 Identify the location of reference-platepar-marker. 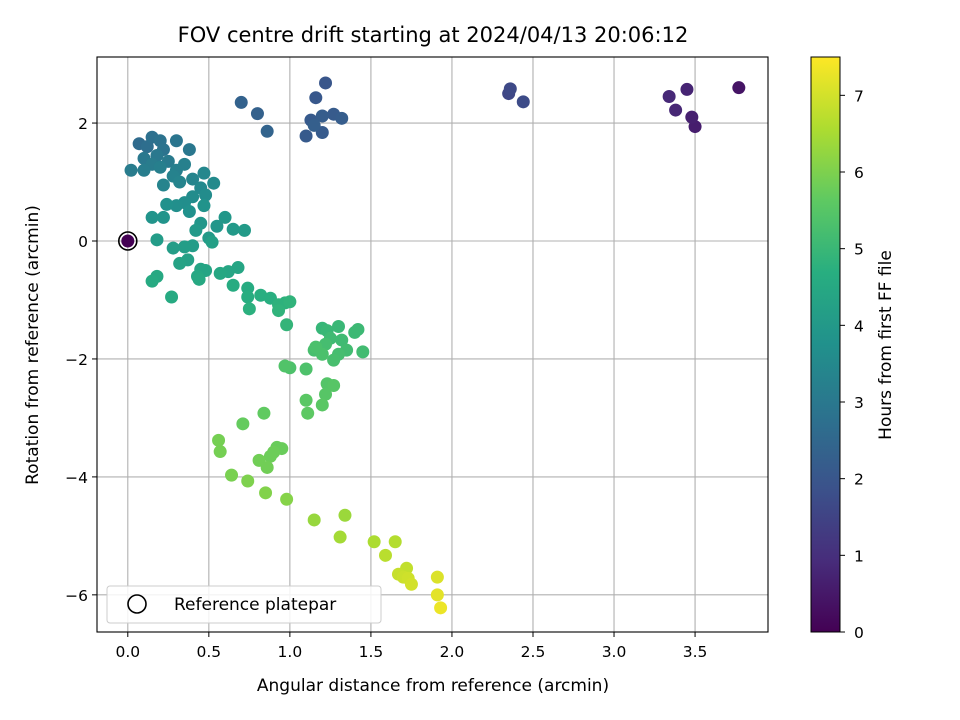
(127, 241).